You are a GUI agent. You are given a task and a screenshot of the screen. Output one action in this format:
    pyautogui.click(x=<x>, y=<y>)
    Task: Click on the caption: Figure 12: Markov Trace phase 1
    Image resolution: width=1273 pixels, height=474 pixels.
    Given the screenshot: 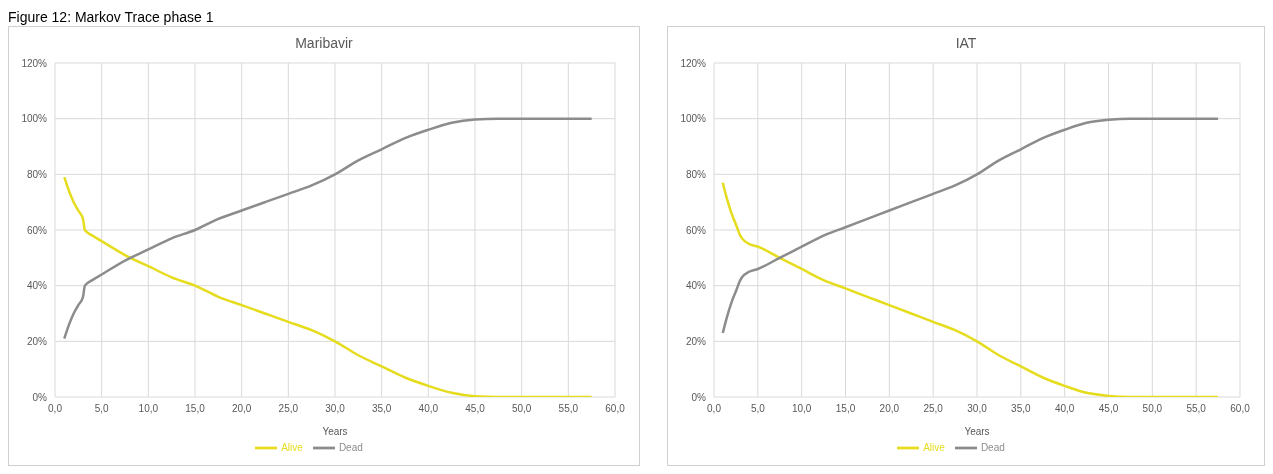 What is the action you would take?
    pyautogui.click(x=111, y=17)
    